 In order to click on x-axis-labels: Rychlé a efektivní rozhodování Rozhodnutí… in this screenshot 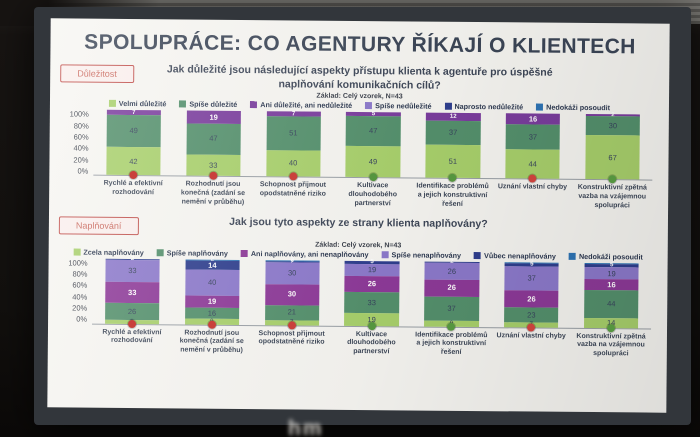, I will do `click(372, 191)`.